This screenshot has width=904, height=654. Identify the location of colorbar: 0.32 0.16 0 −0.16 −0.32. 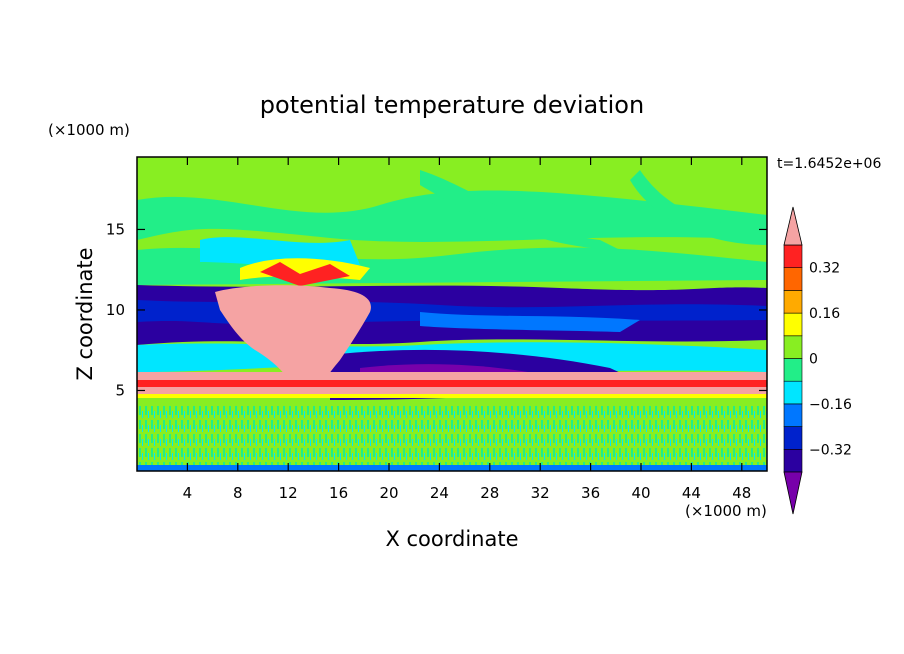
(817, 360).